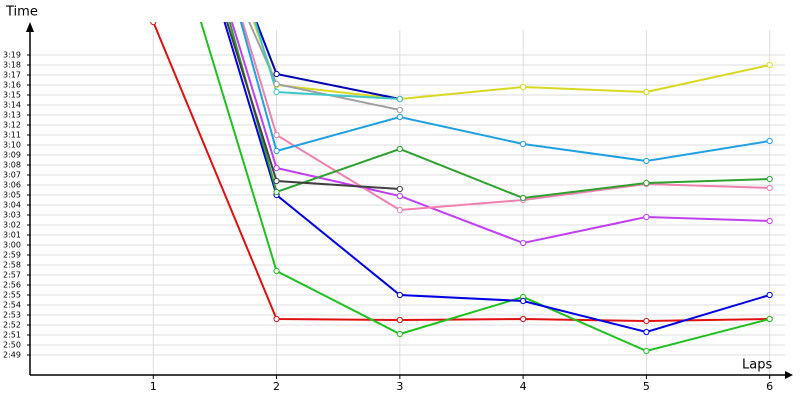  What do you see at coordinates (12, 305) in the screenshot?
I see `y-tick-label: 2:54` at bounding box center [12, 305].